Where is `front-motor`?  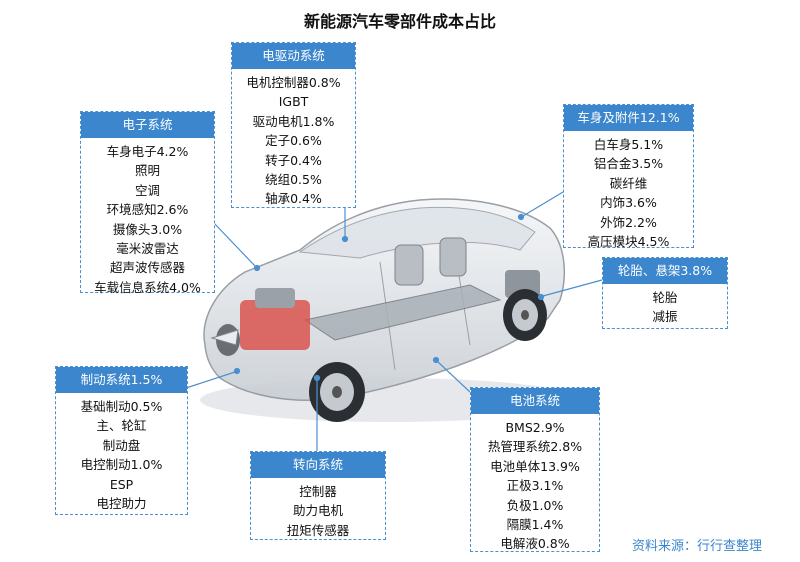
front-motor is located at coordinates (275, 325).